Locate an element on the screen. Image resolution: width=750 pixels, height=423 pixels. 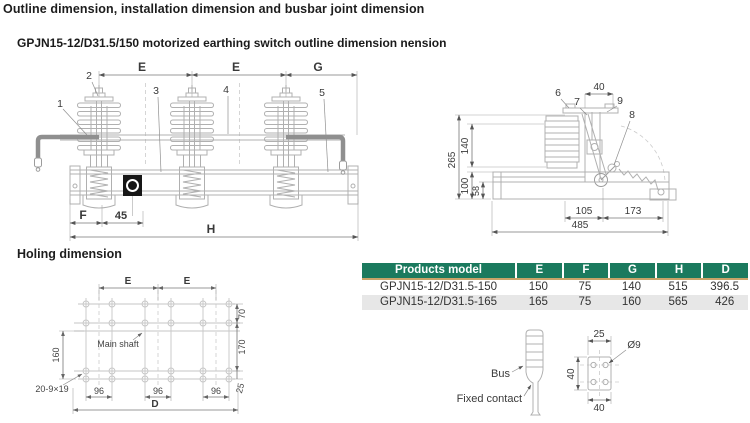
part-label-3: 3 is located at coordinates (156, 91).